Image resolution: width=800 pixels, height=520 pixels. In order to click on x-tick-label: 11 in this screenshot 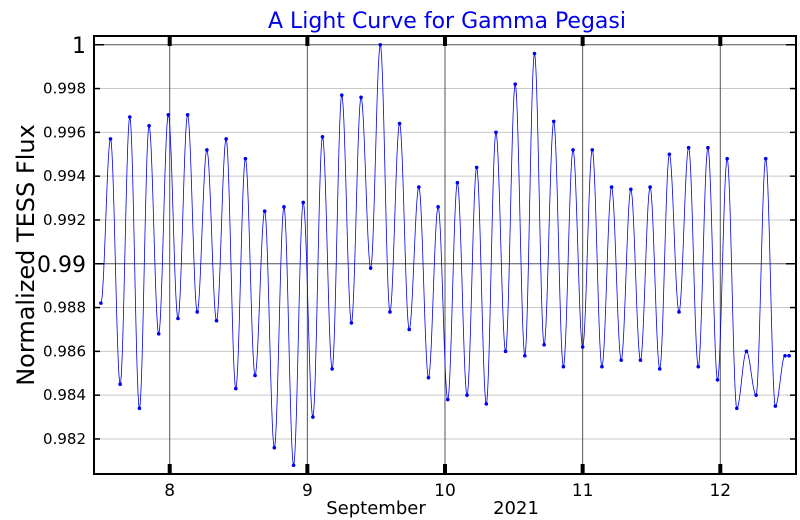, I will do `click(583, 491)`.